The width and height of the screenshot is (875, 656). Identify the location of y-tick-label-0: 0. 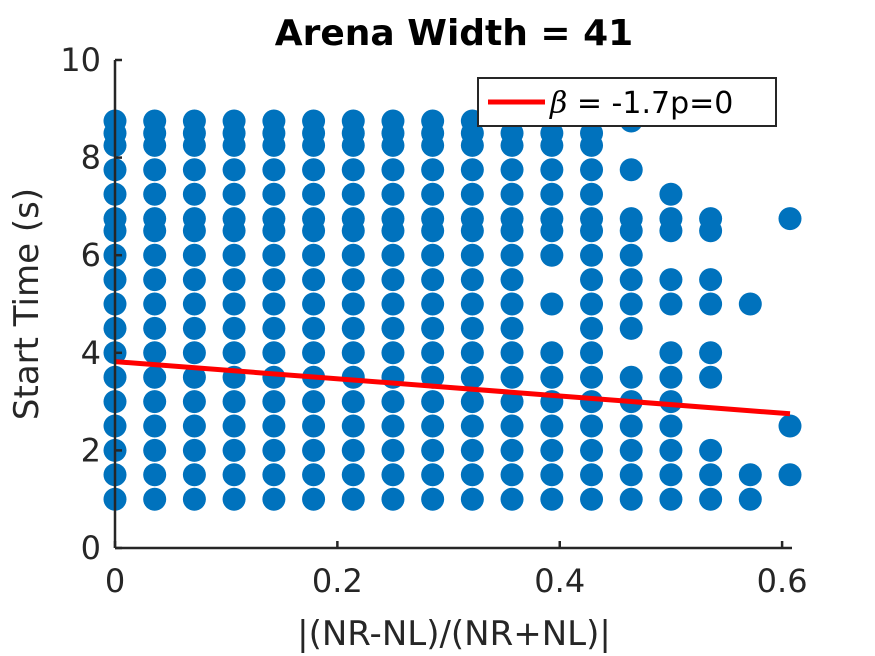
(91, 548).